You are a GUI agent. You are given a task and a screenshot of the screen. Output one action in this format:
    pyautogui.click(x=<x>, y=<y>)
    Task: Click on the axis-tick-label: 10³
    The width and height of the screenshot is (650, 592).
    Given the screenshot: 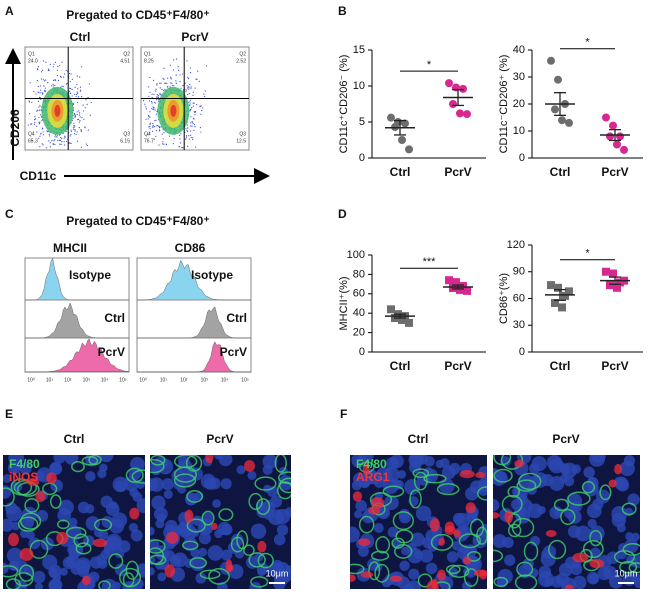 What is the action you would take?
    pyautogui.click(x=87, y=380)
    